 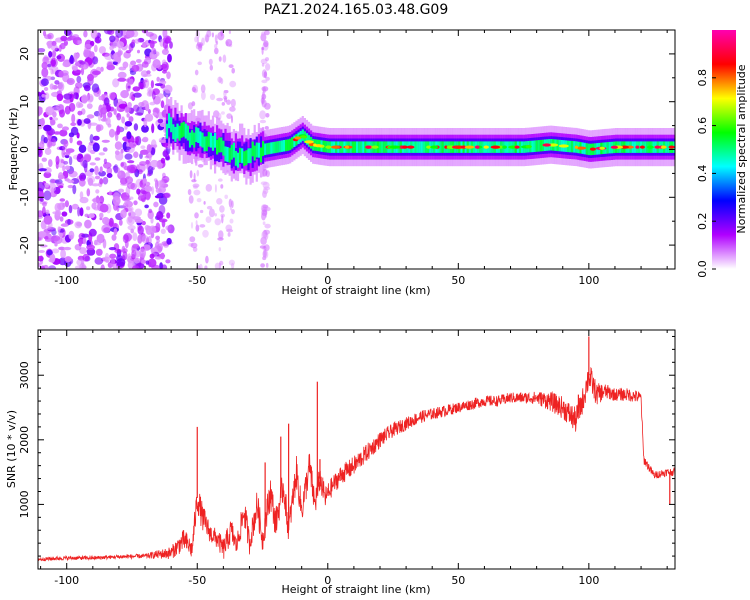 I want to click on spectrogram-y-tick-label: 20, so click(x=24, y=54).